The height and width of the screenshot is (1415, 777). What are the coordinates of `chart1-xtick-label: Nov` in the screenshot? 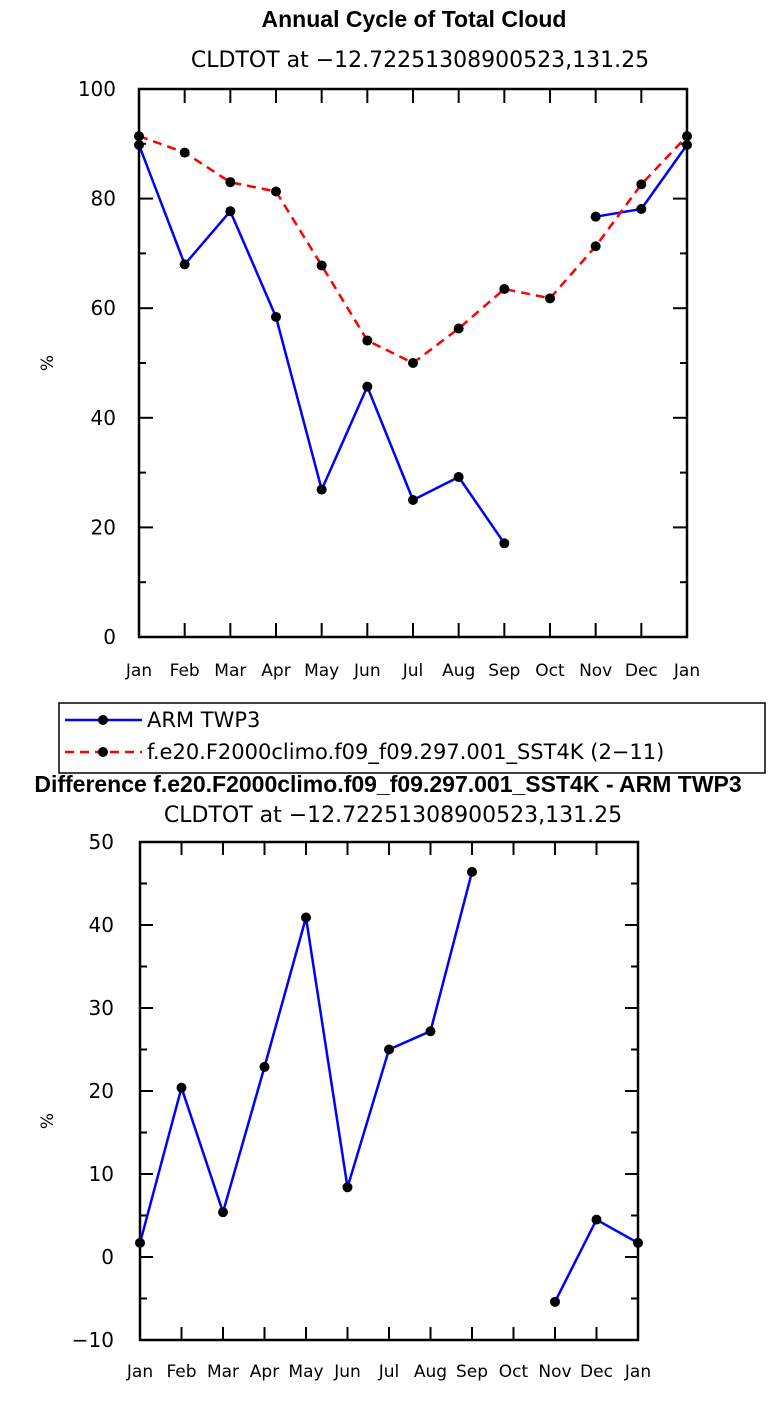 It's located at (595, 671).